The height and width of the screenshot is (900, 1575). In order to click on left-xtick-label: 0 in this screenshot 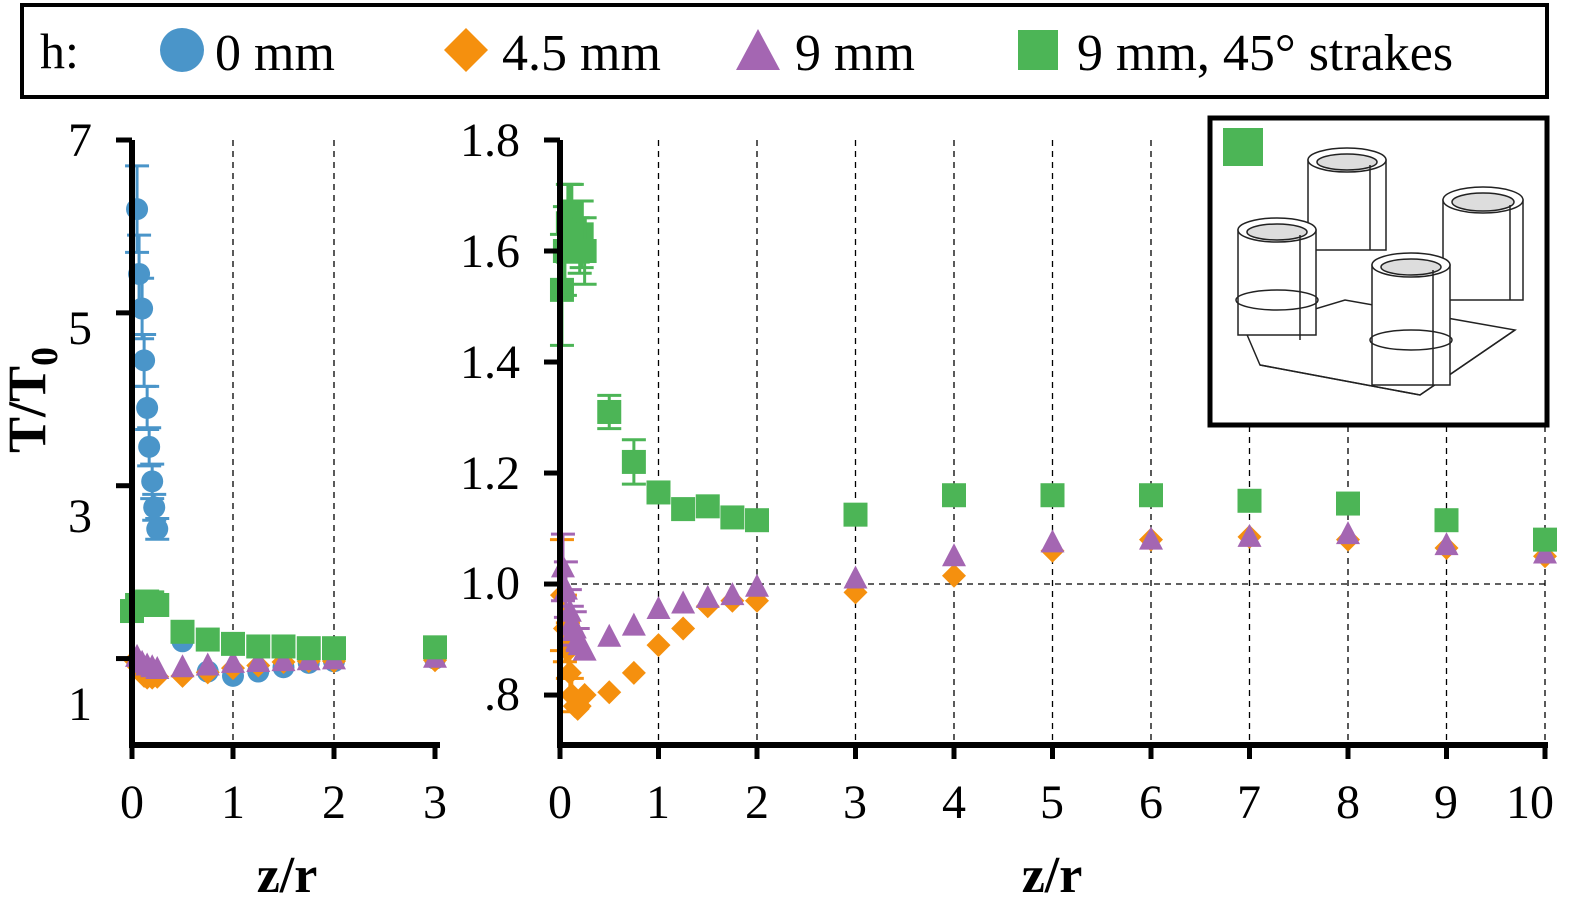, I will do `click(132, 802)`.